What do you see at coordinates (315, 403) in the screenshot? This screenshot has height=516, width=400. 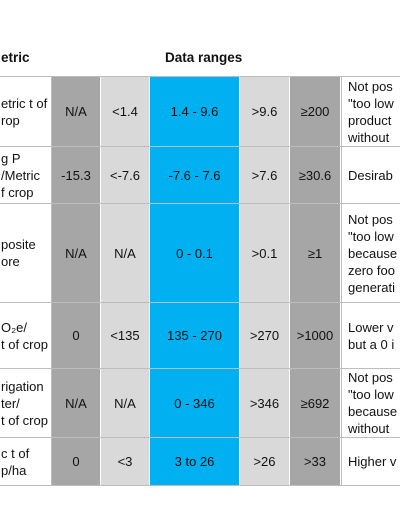 I see `value-cell-5: ≥692` at bounding box center [315, 403].